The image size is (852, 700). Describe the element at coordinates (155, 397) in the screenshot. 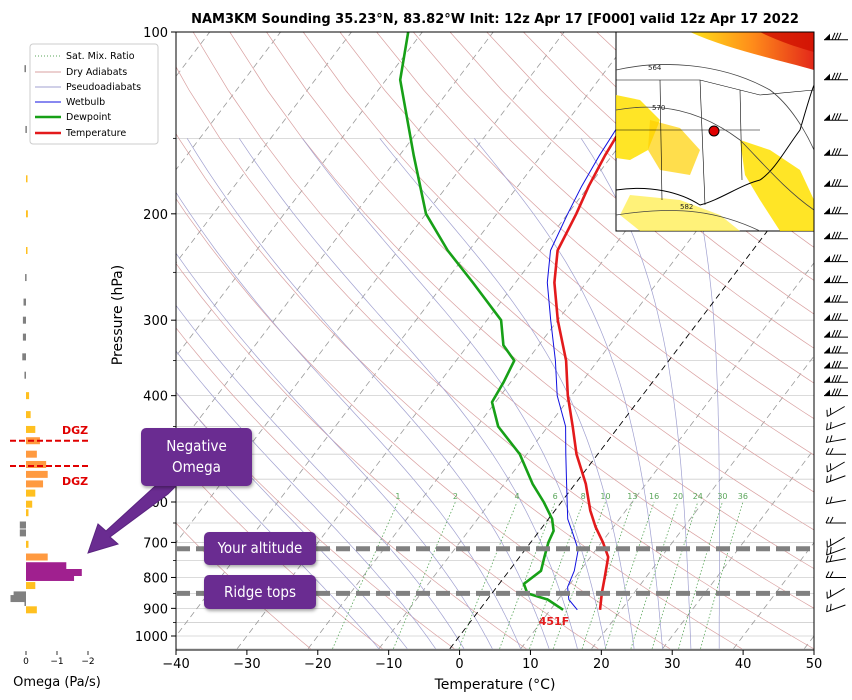

I see `y-tick-label: 400` at that location.